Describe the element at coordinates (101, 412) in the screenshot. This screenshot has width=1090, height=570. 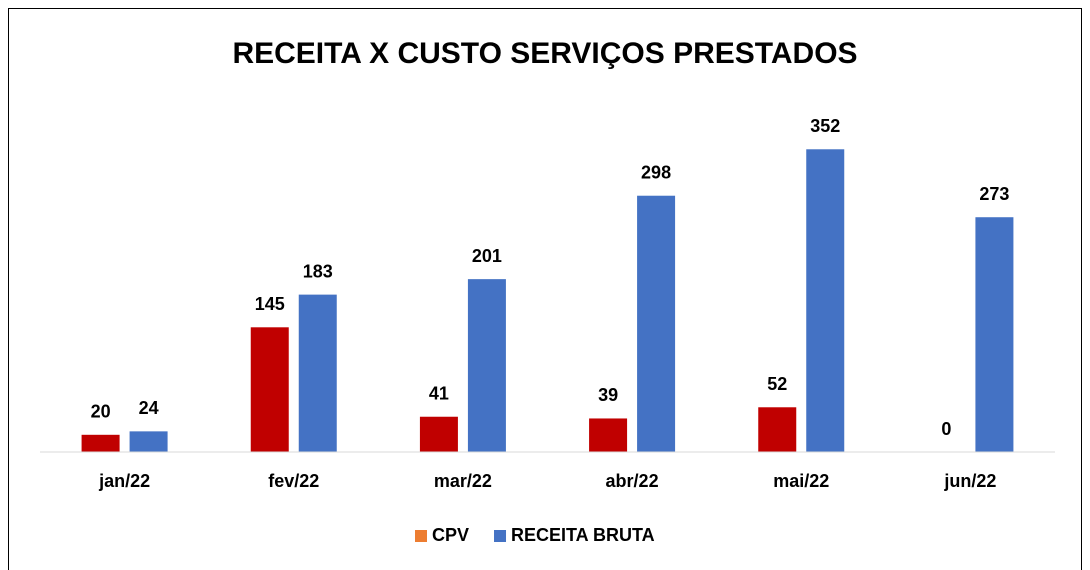
I see `data-label: 20` at that location.